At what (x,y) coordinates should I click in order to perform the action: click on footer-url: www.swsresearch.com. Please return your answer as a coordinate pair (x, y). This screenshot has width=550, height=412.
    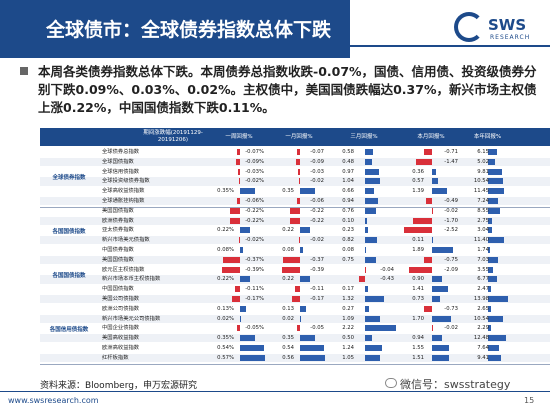
    Looking at the image, I should click on (53, 400).